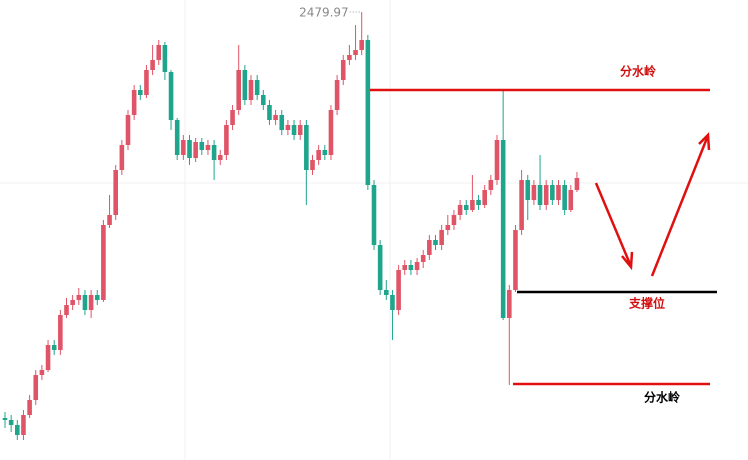  I want to click on arrows, so click(652, 204).